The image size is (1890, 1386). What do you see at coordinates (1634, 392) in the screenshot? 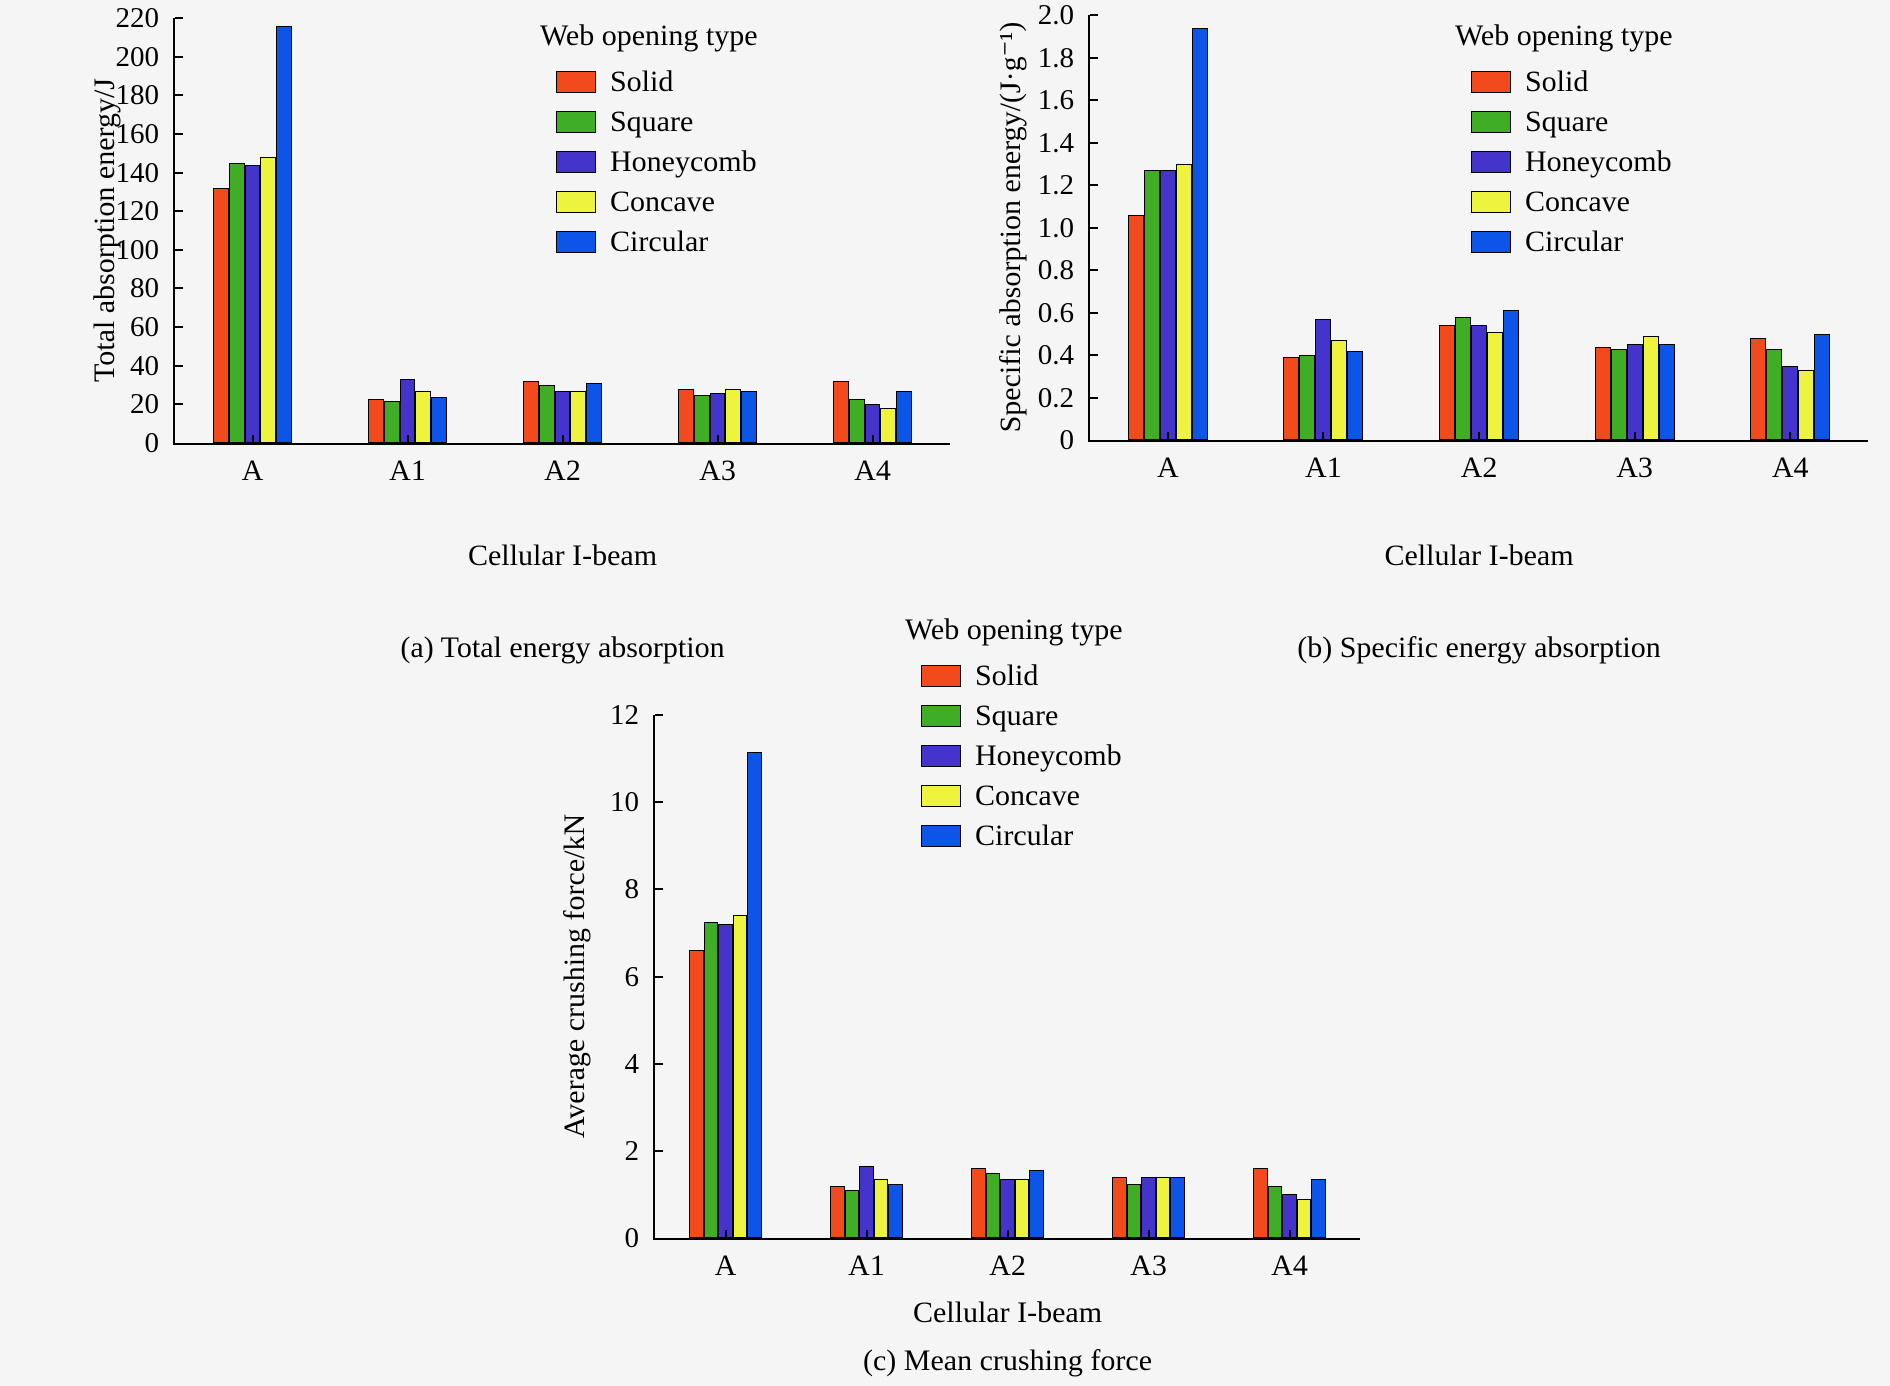
I see `bar-honeycomb-a3` at bounding box center [1634, 392].